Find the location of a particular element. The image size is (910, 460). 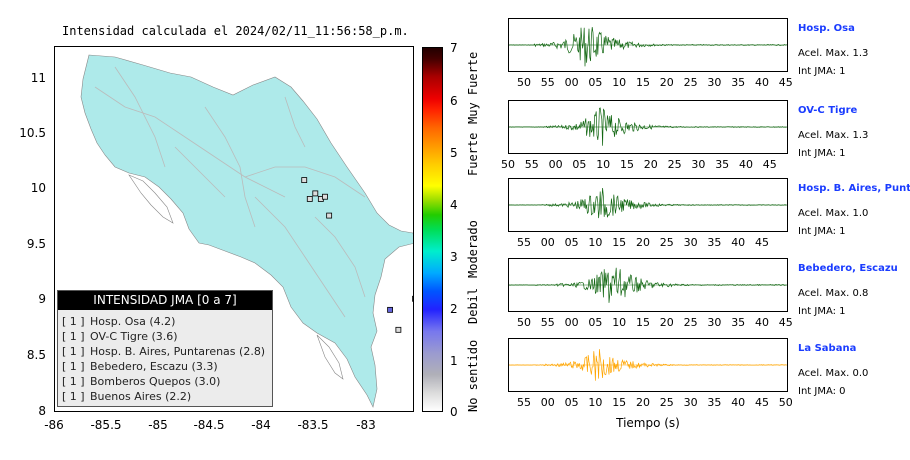

legend-row: [ 1 ] Hosp. Osa (4.2) is located at coordinates (165, 321).